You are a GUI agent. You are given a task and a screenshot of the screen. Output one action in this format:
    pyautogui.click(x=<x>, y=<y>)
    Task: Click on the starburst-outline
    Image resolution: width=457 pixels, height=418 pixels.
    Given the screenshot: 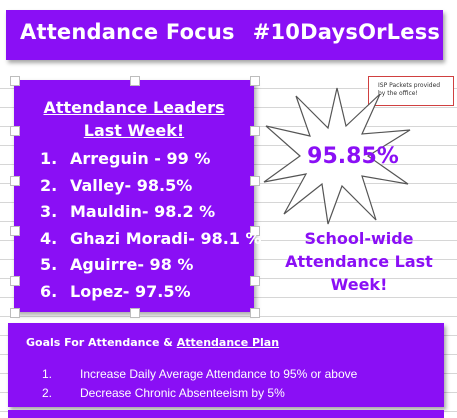 What is the action you would take?
    pyautogui.click(x=337, y=156)
    